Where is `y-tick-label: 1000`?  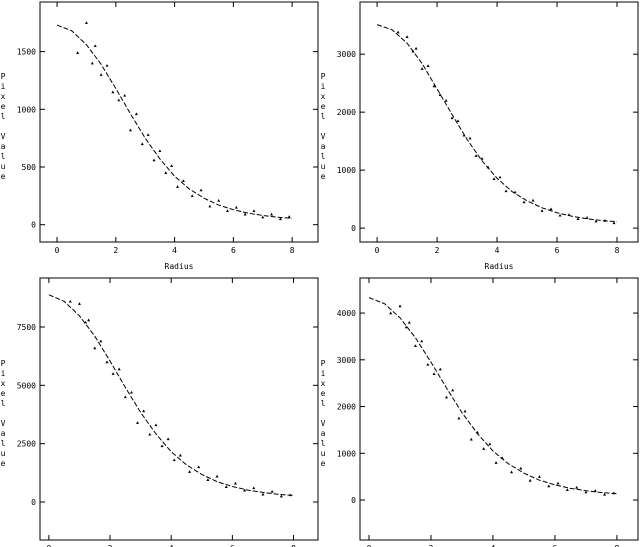
y-tick-label: 1000 is located at coordinates (26, 109).